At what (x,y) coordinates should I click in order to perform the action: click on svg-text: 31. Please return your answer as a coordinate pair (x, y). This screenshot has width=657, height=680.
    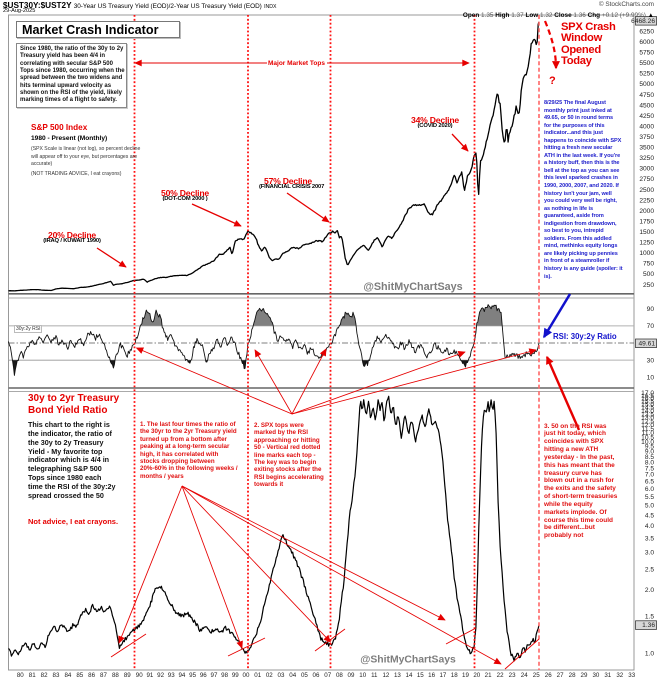
    Looking at the image, I should click on (607, 675).